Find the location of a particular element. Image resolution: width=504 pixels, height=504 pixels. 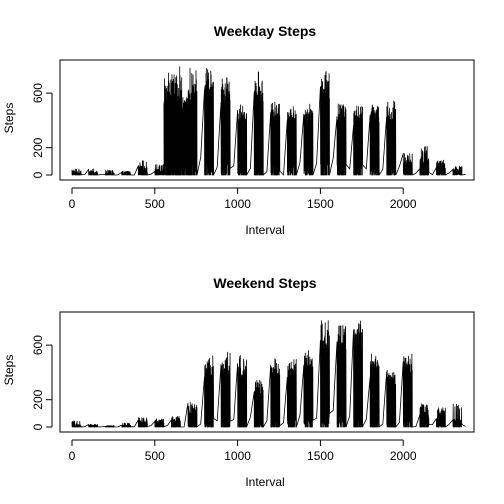

panel-title: Weekend Steps is located at coordinates (264, 283).